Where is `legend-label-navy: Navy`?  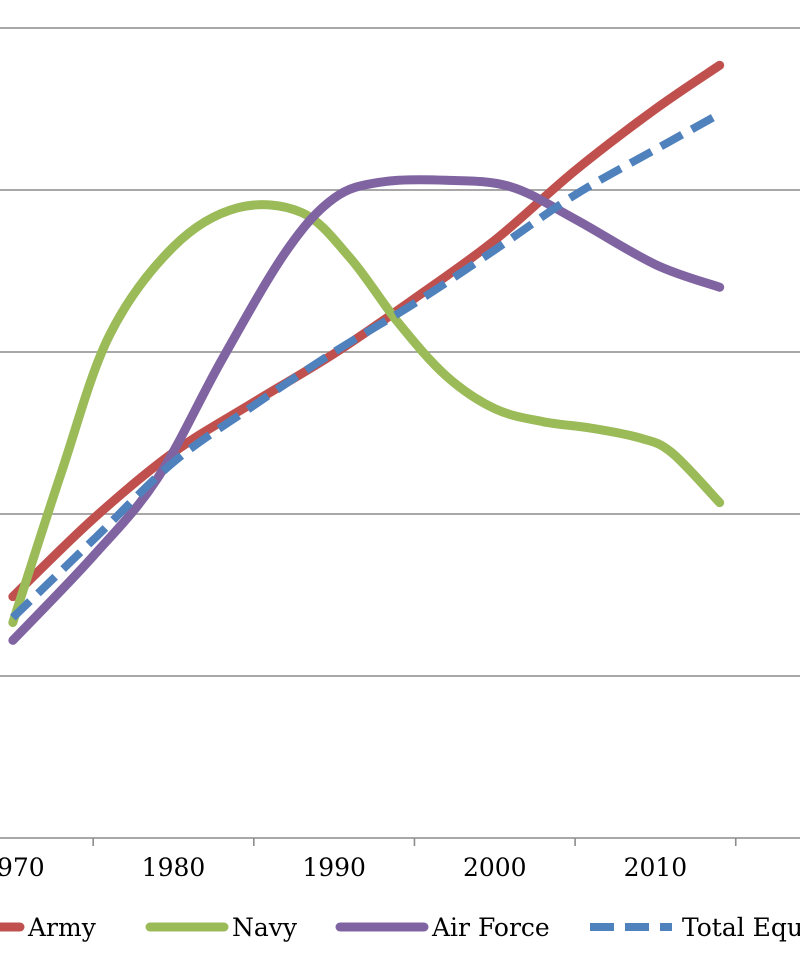
legend-label-navy: Navy is located at coordinates (265, 927).